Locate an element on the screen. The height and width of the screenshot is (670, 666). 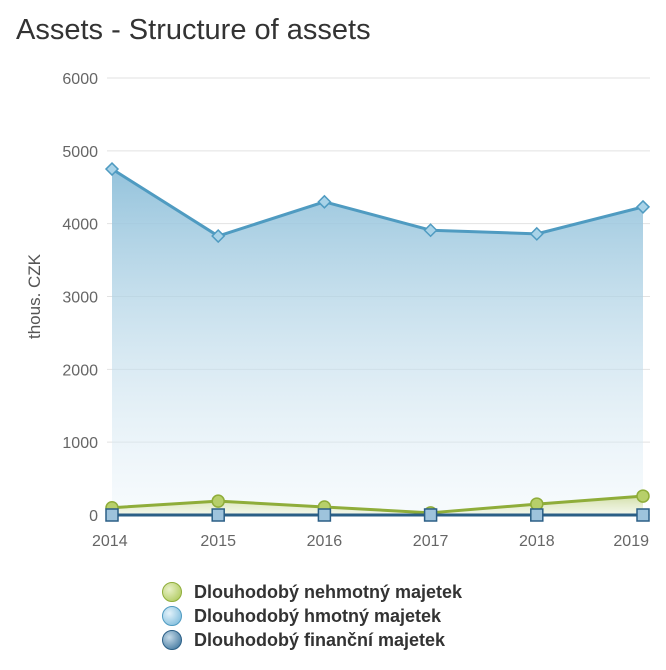
y-tick-label: 2000 is located at coordinates (80, 370).